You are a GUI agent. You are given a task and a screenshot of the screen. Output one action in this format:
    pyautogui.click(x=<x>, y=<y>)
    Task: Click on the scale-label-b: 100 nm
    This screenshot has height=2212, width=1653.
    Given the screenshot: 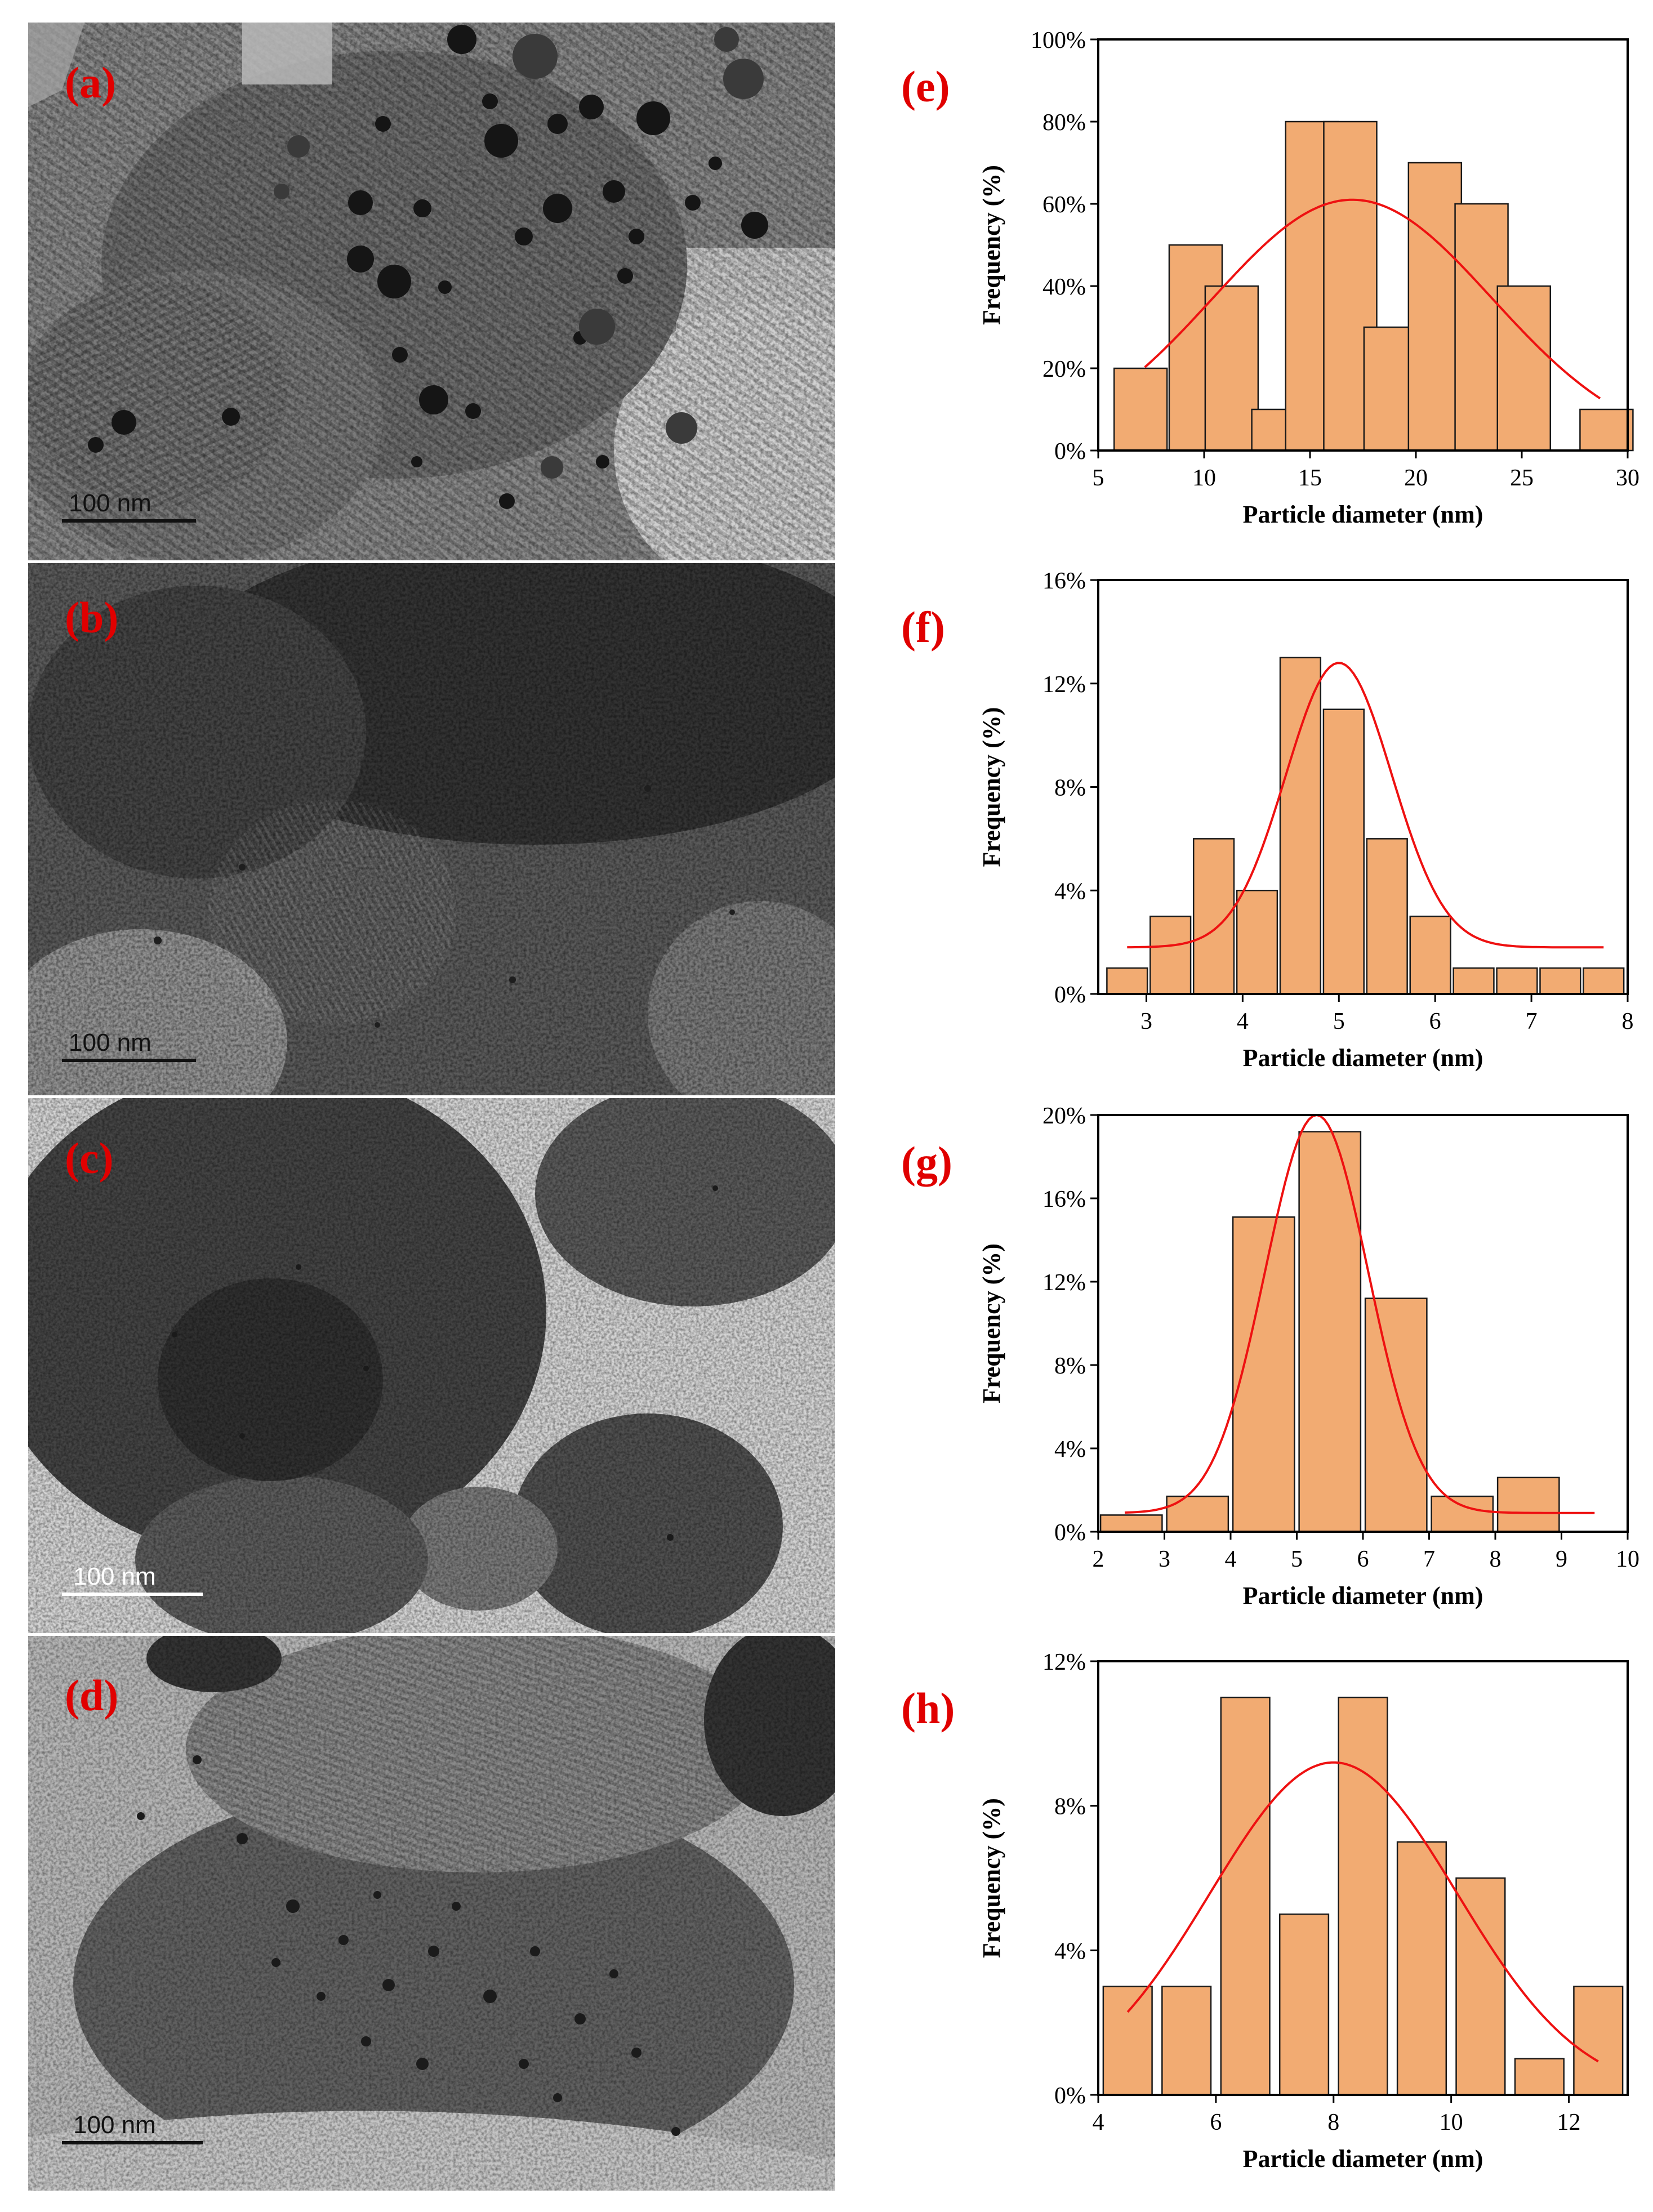 What is the action you would take?
    pyautogui.click(x=110, y=1042)
    